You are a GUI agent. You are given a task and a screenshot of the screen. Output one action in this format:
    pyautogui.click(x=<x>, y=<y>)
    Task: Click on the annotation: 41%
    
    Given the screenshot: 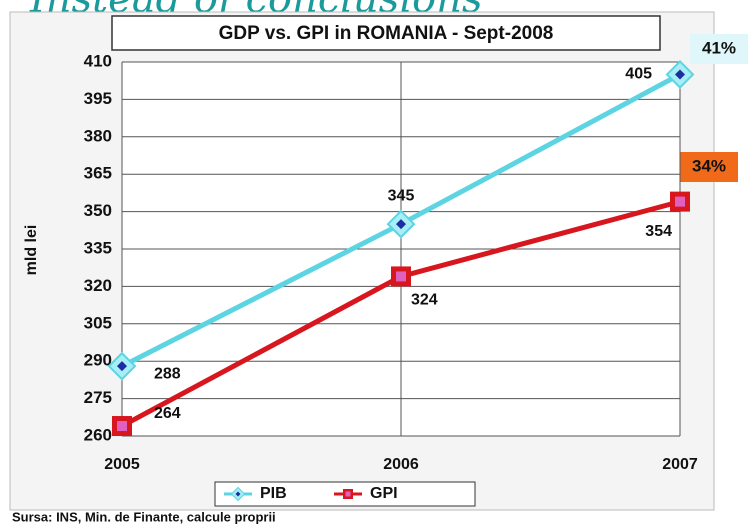 What is the action you would take?
    pyautogui.click(x=719, y=47)
    